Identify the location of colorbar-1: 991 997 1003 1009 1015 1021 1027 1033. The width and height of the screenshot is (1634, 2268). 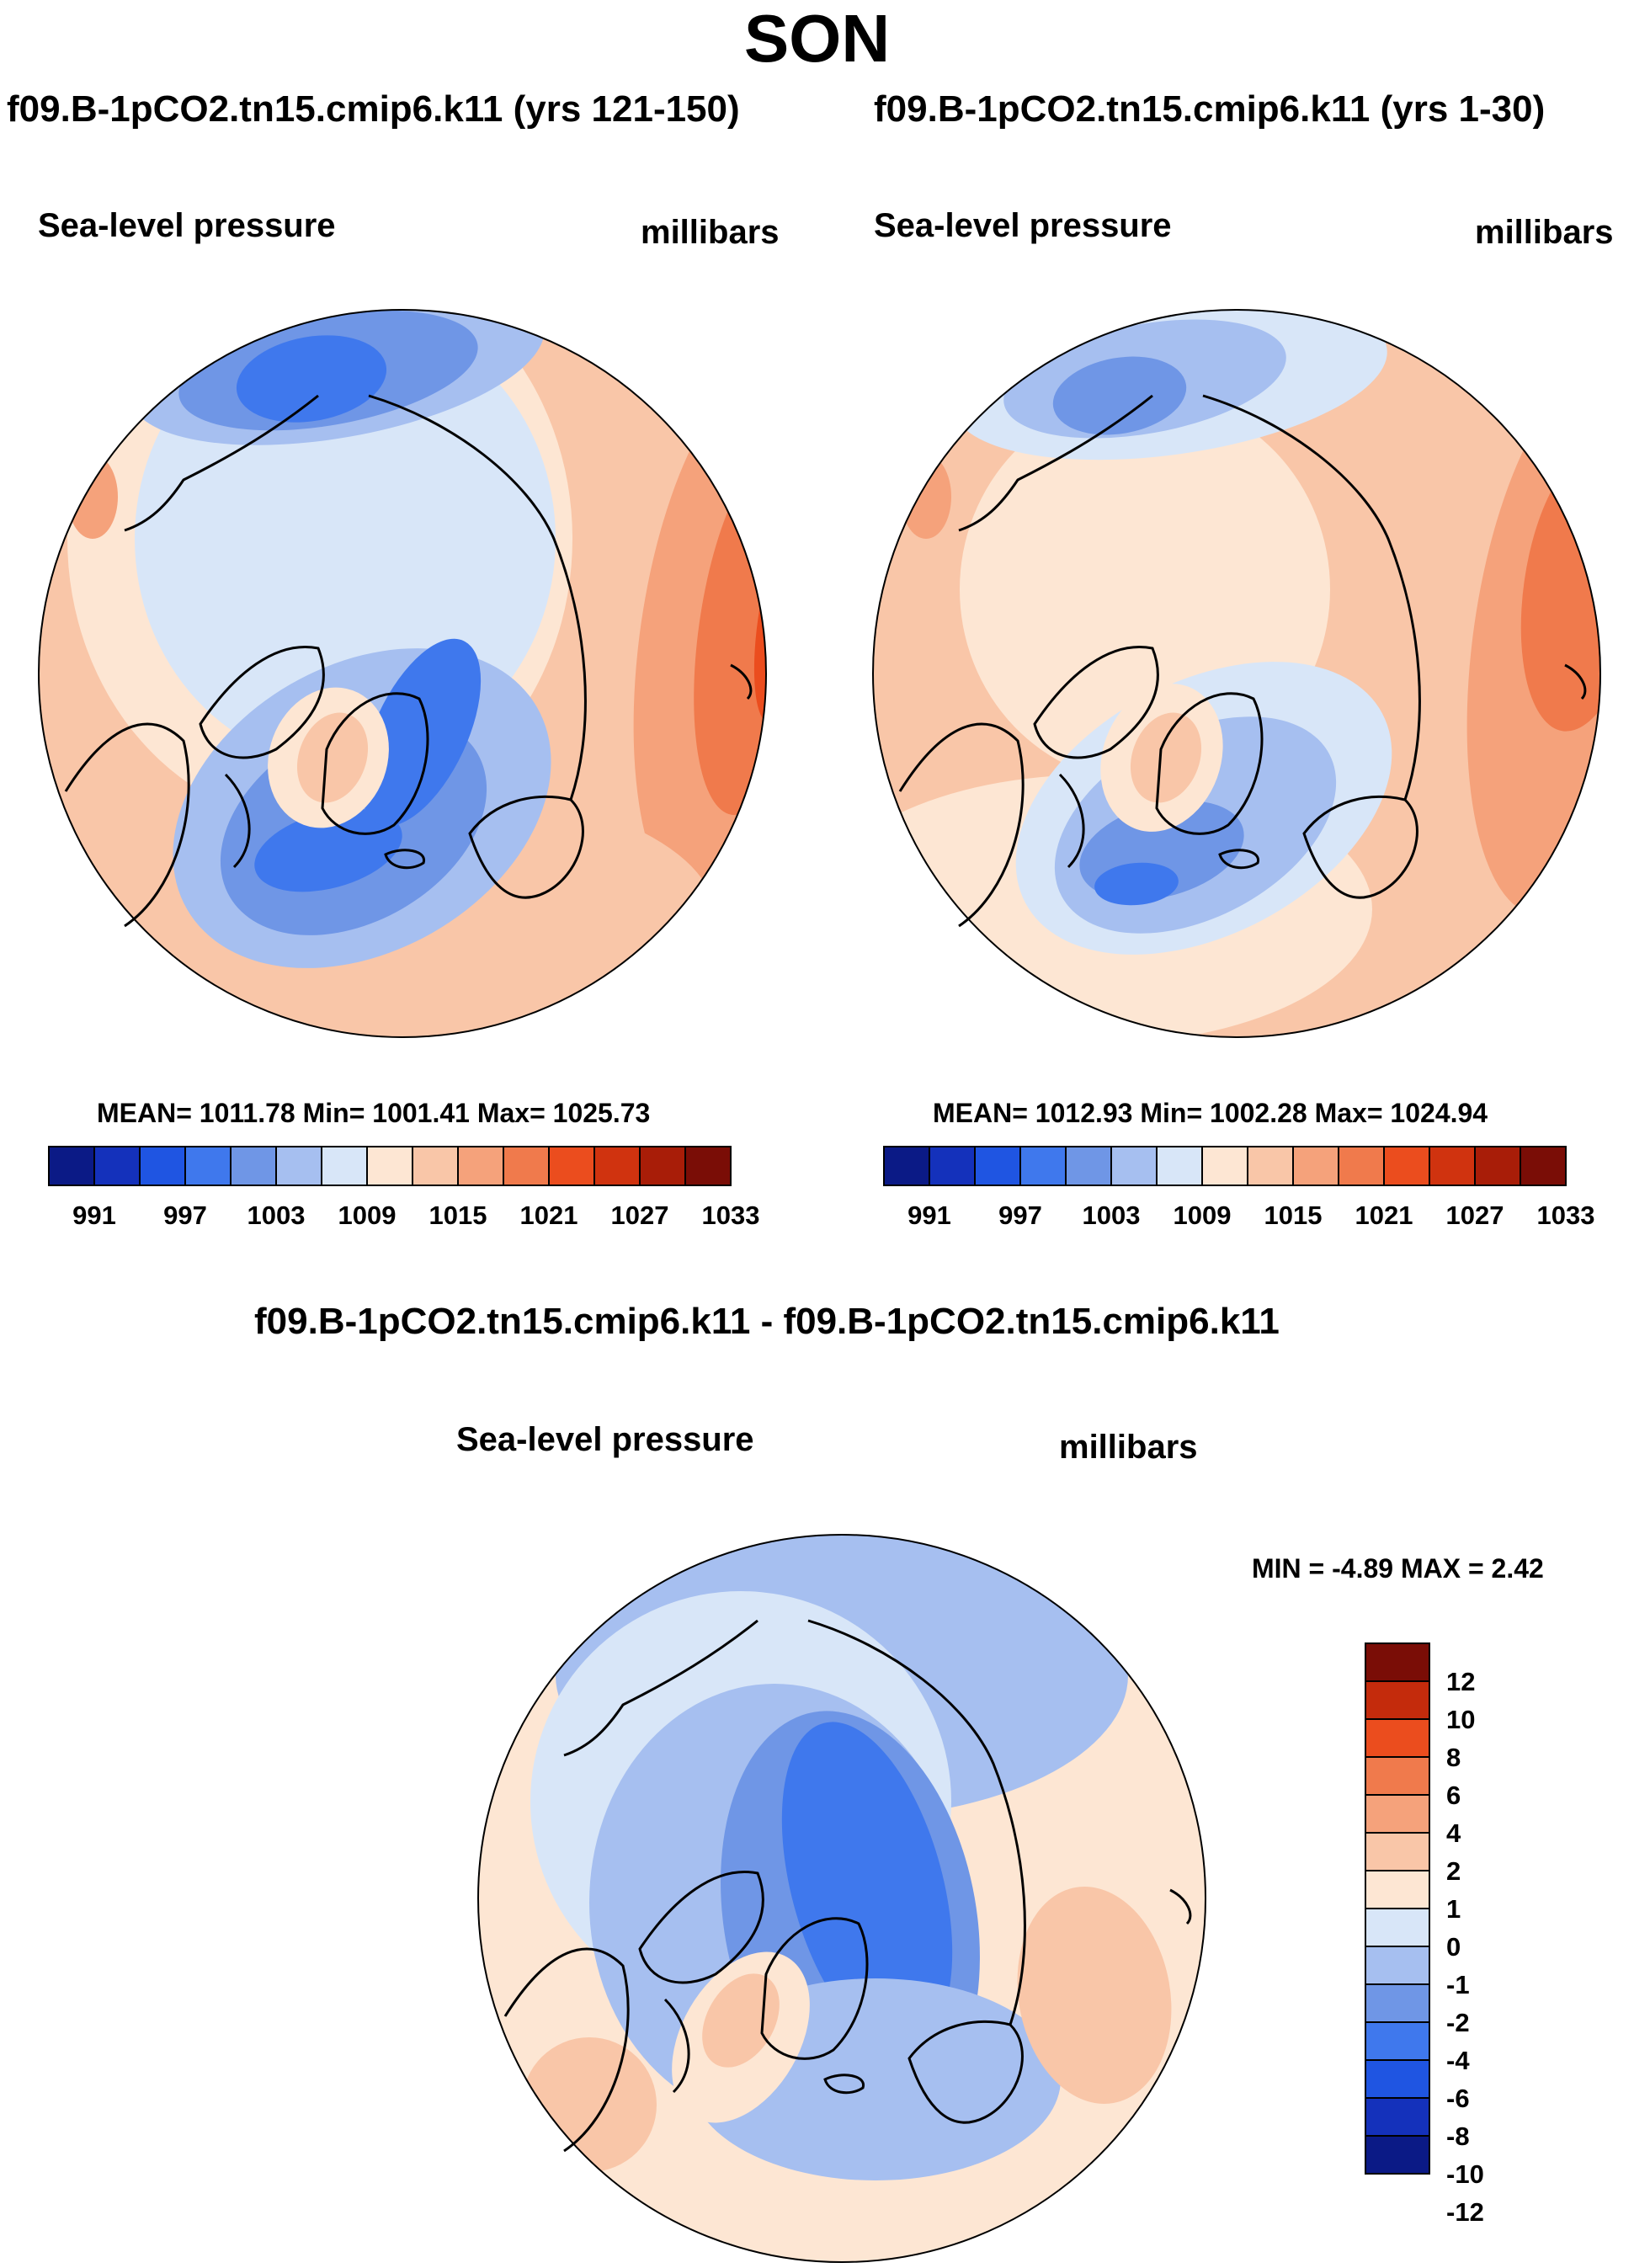
(404, 1188).